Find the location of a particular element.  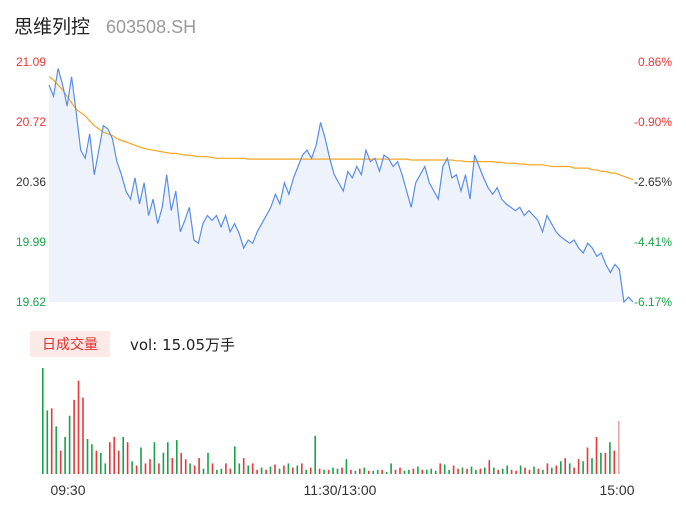

stock-code: 603508.SH is located at coordinates (151, 27).